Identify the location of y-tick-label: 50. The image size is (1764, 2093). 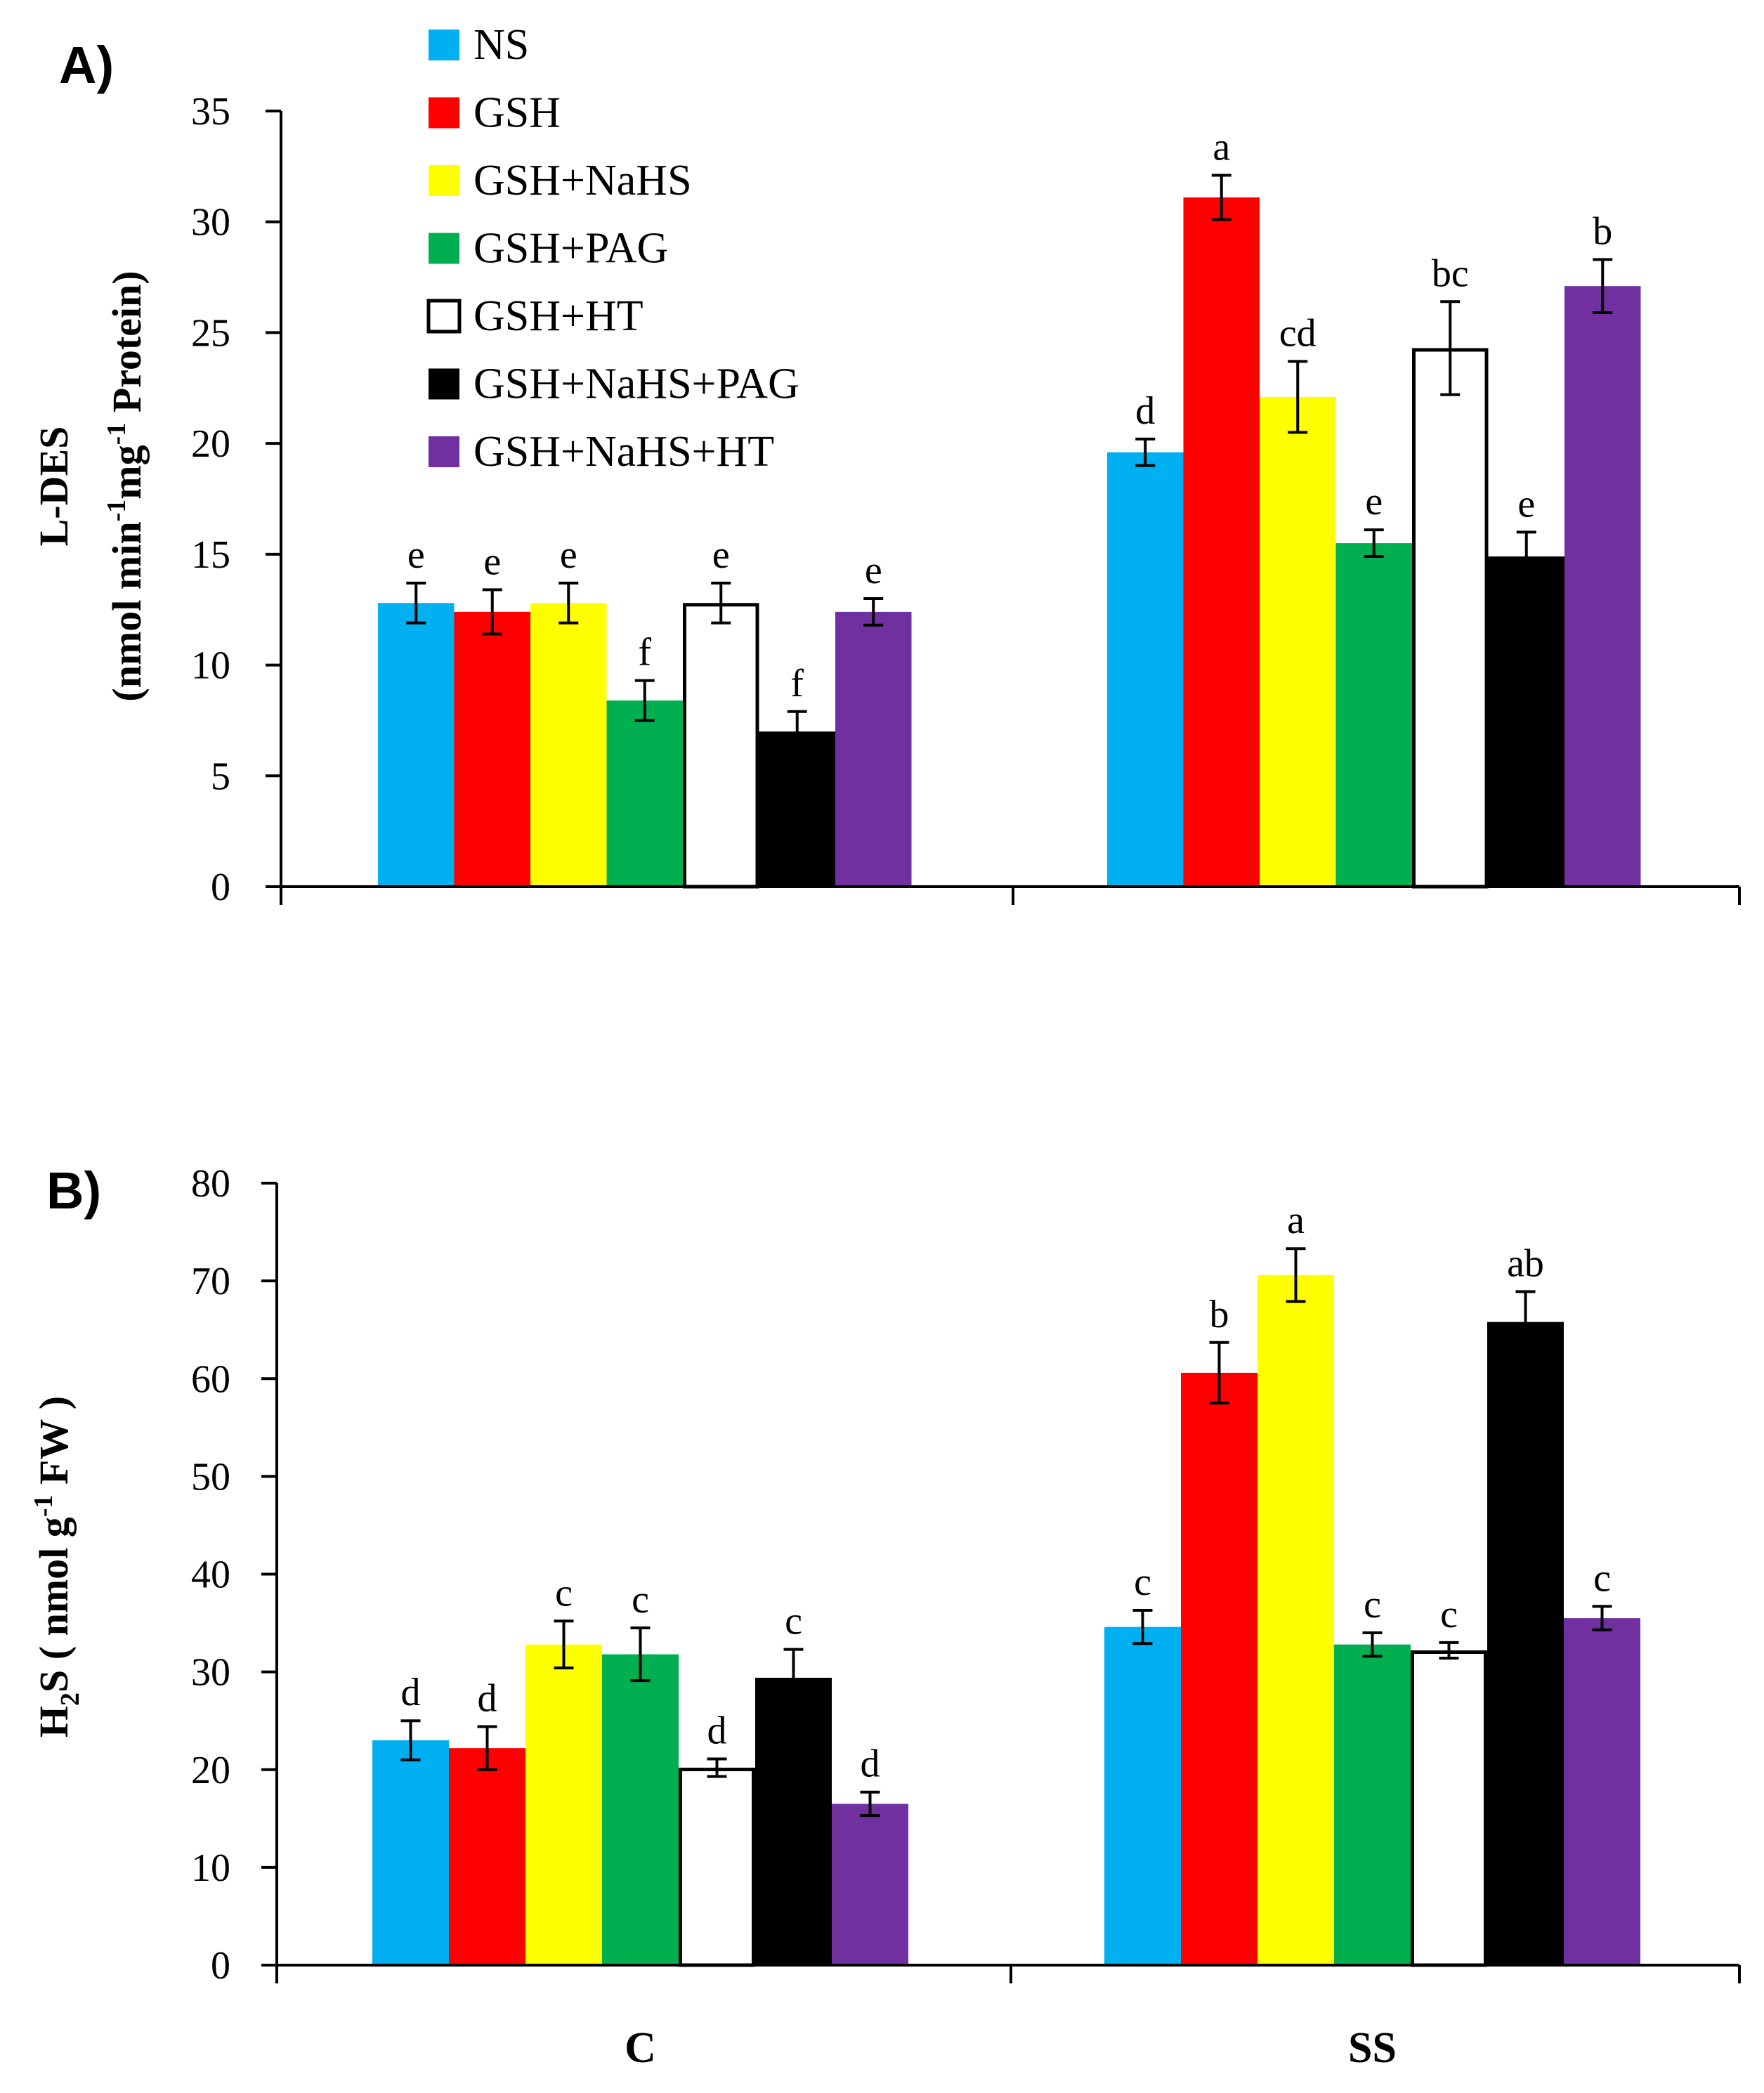
(210, 1477).